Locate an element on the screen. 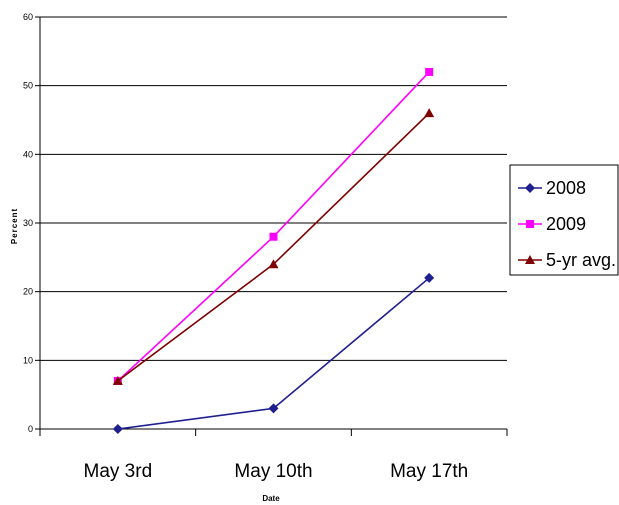 The height and width of the screenshot is (505, 619). x-category-label: May 3rd is located at coordinates (118, 471).